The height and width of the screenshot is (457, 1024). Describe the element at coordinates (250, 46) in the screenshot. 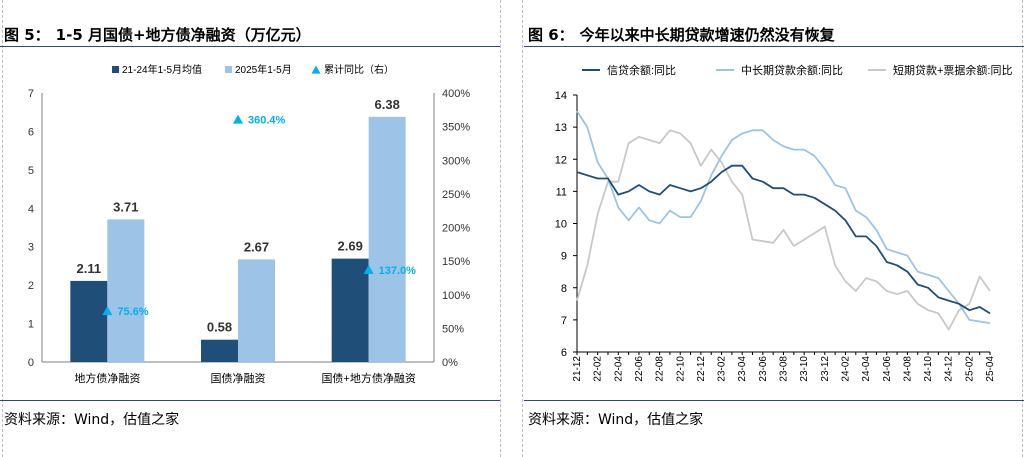

I see `figure-5-top-rule` at that location.